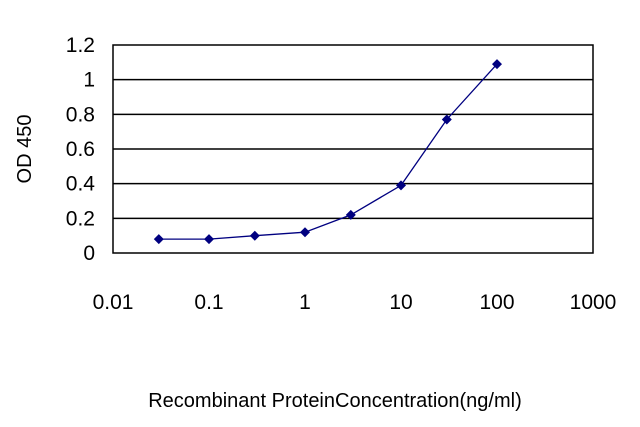  I want to click on y-tick-label: 0.6, so click(80, 149).